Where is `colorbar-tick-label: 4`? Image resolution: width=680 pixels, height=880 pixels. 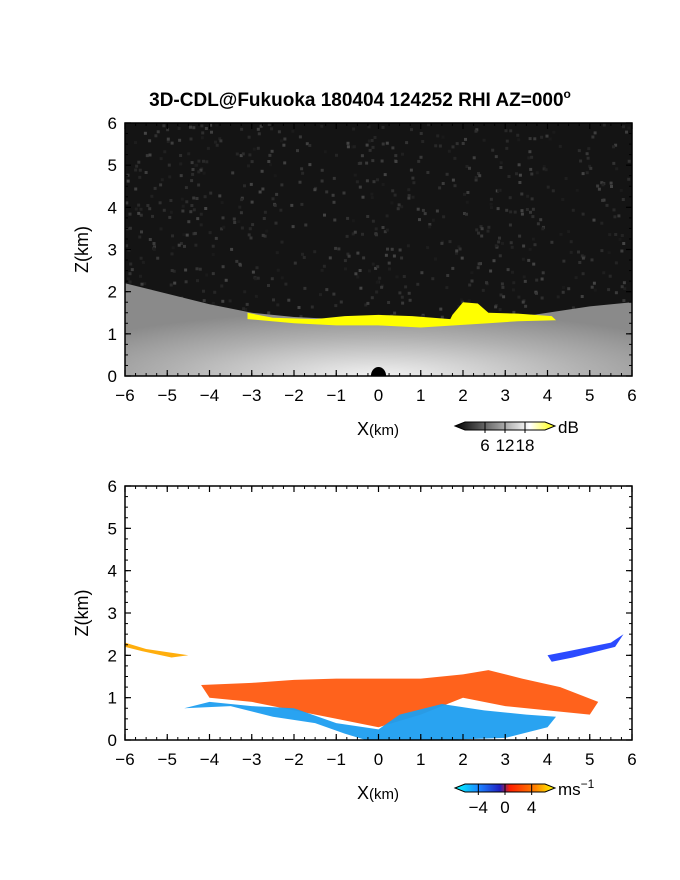 colorbar-tick-label: 4 is located at coordinates (531, 807).